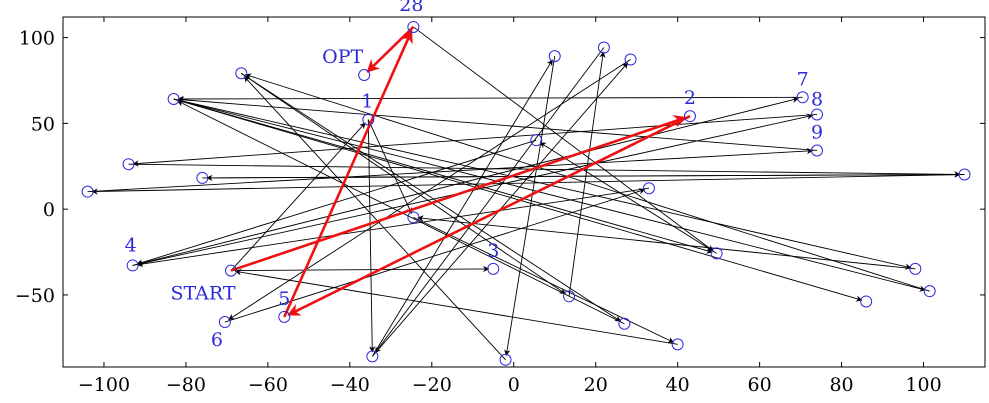 The height and width of the screenshot is (403, 989). What do you see at coordinates (432, 385) in the screenshot?
I see `x-tick-label: −20` at bounding box center [432, 385].